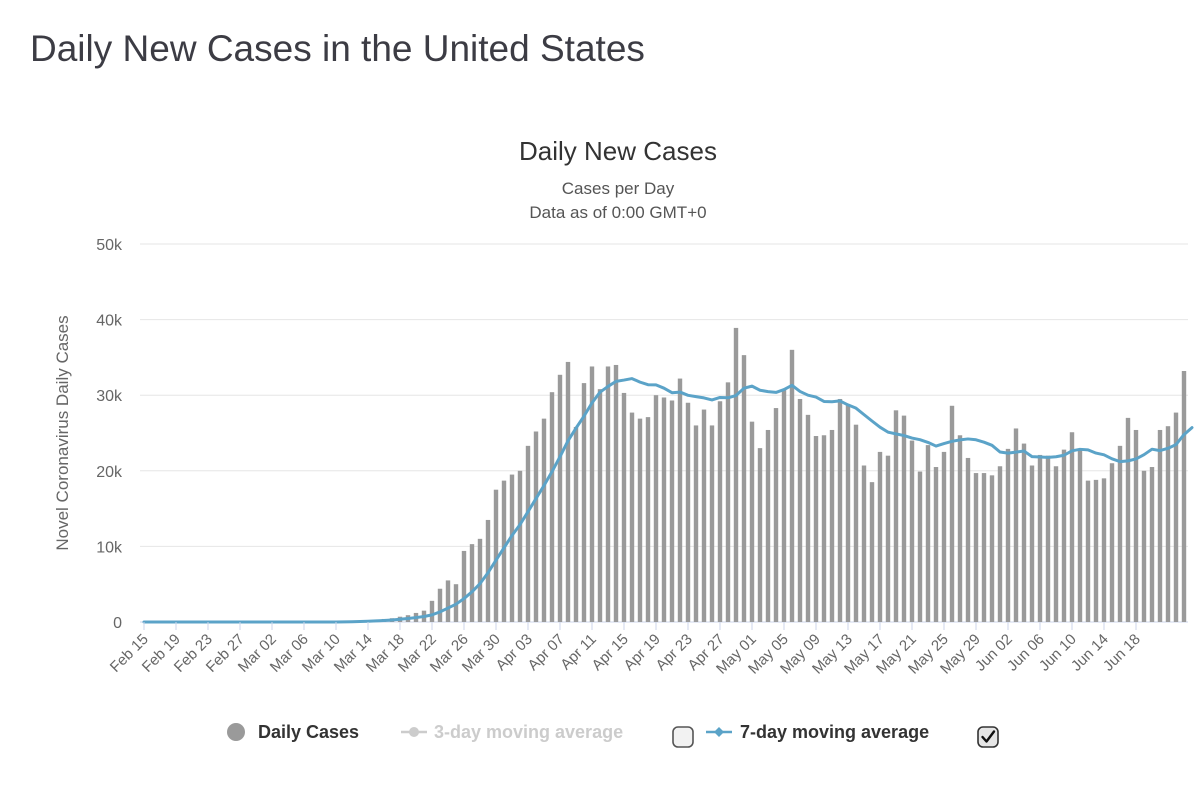 The width and height of the screenshot is (1200, 790). I want to click on legend-item-daily-cases: Daily Cases, so click(293, 732).